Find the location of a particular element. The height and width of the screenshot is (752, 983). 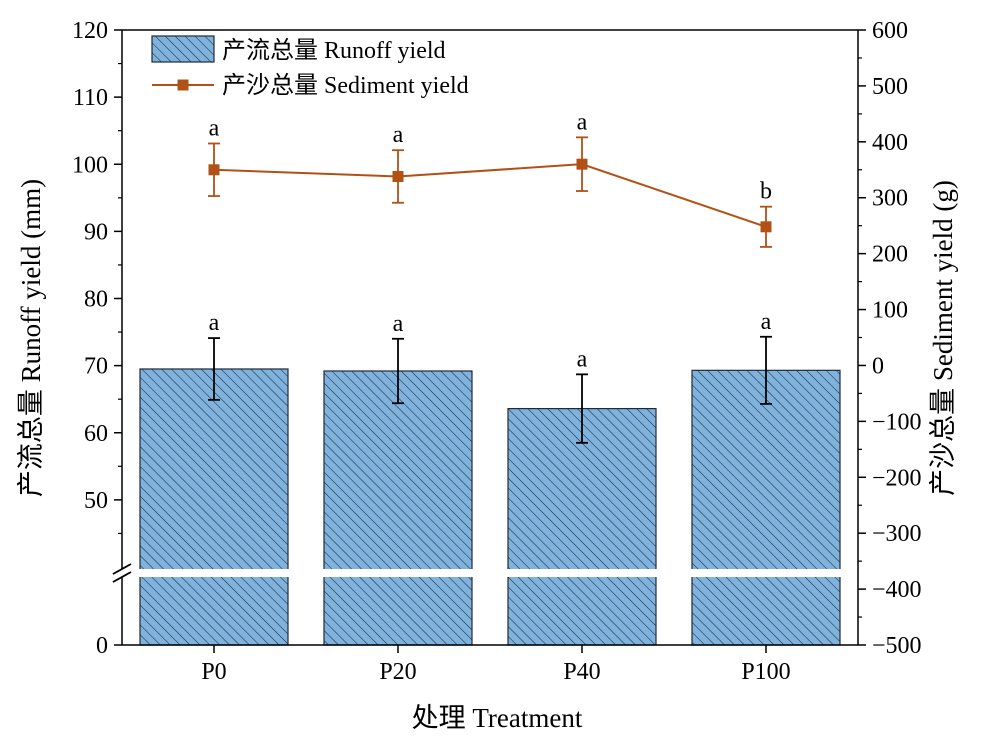

left-tick-label: 90 is located at coordinates (96, 232).